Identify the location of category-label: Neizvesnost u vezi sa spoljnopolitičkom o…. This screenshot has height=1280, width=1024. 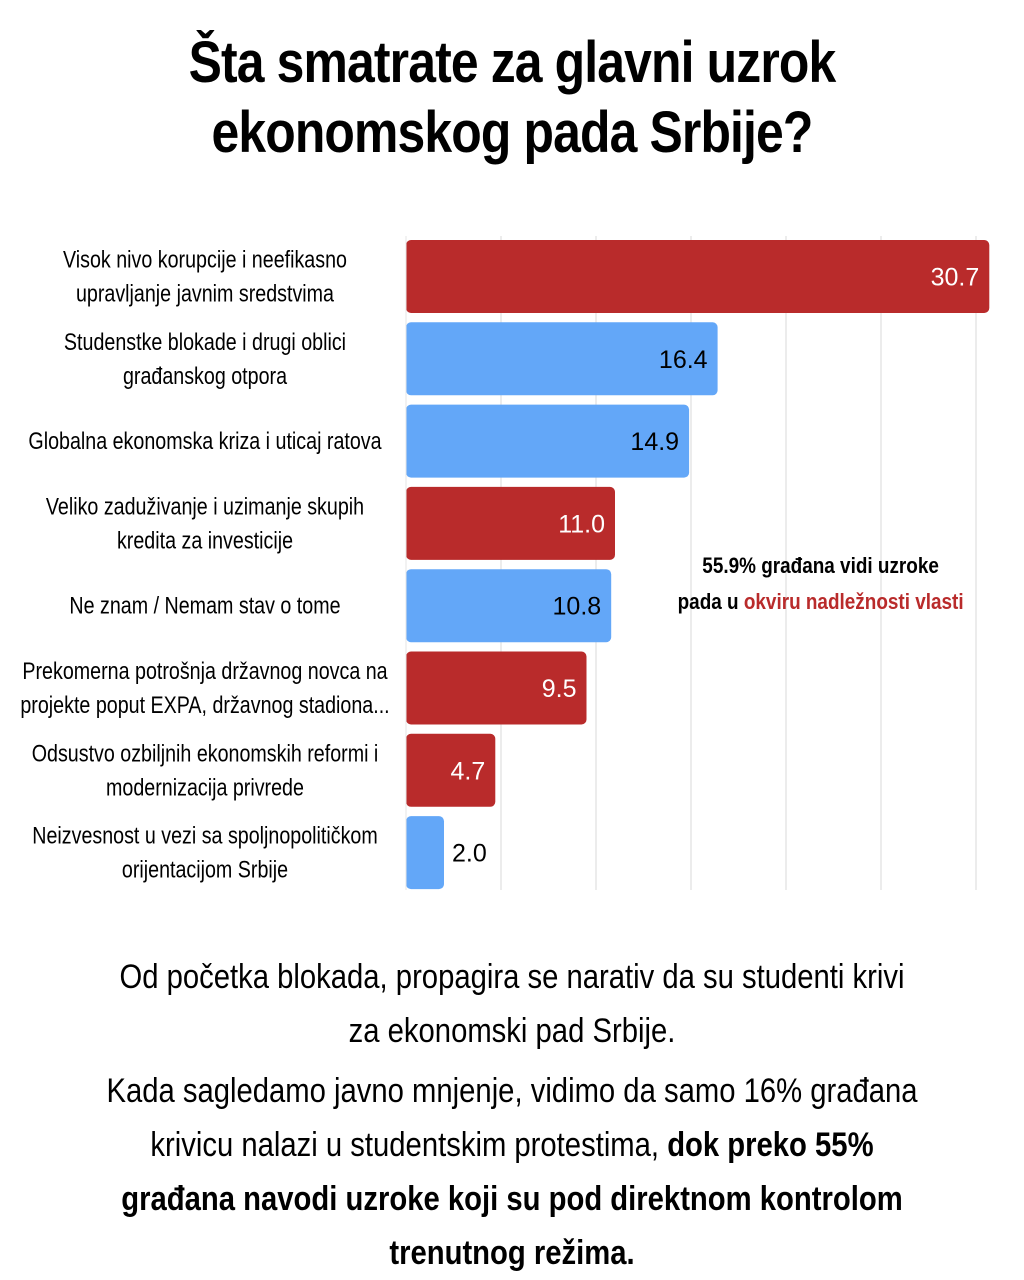
(205, 852).